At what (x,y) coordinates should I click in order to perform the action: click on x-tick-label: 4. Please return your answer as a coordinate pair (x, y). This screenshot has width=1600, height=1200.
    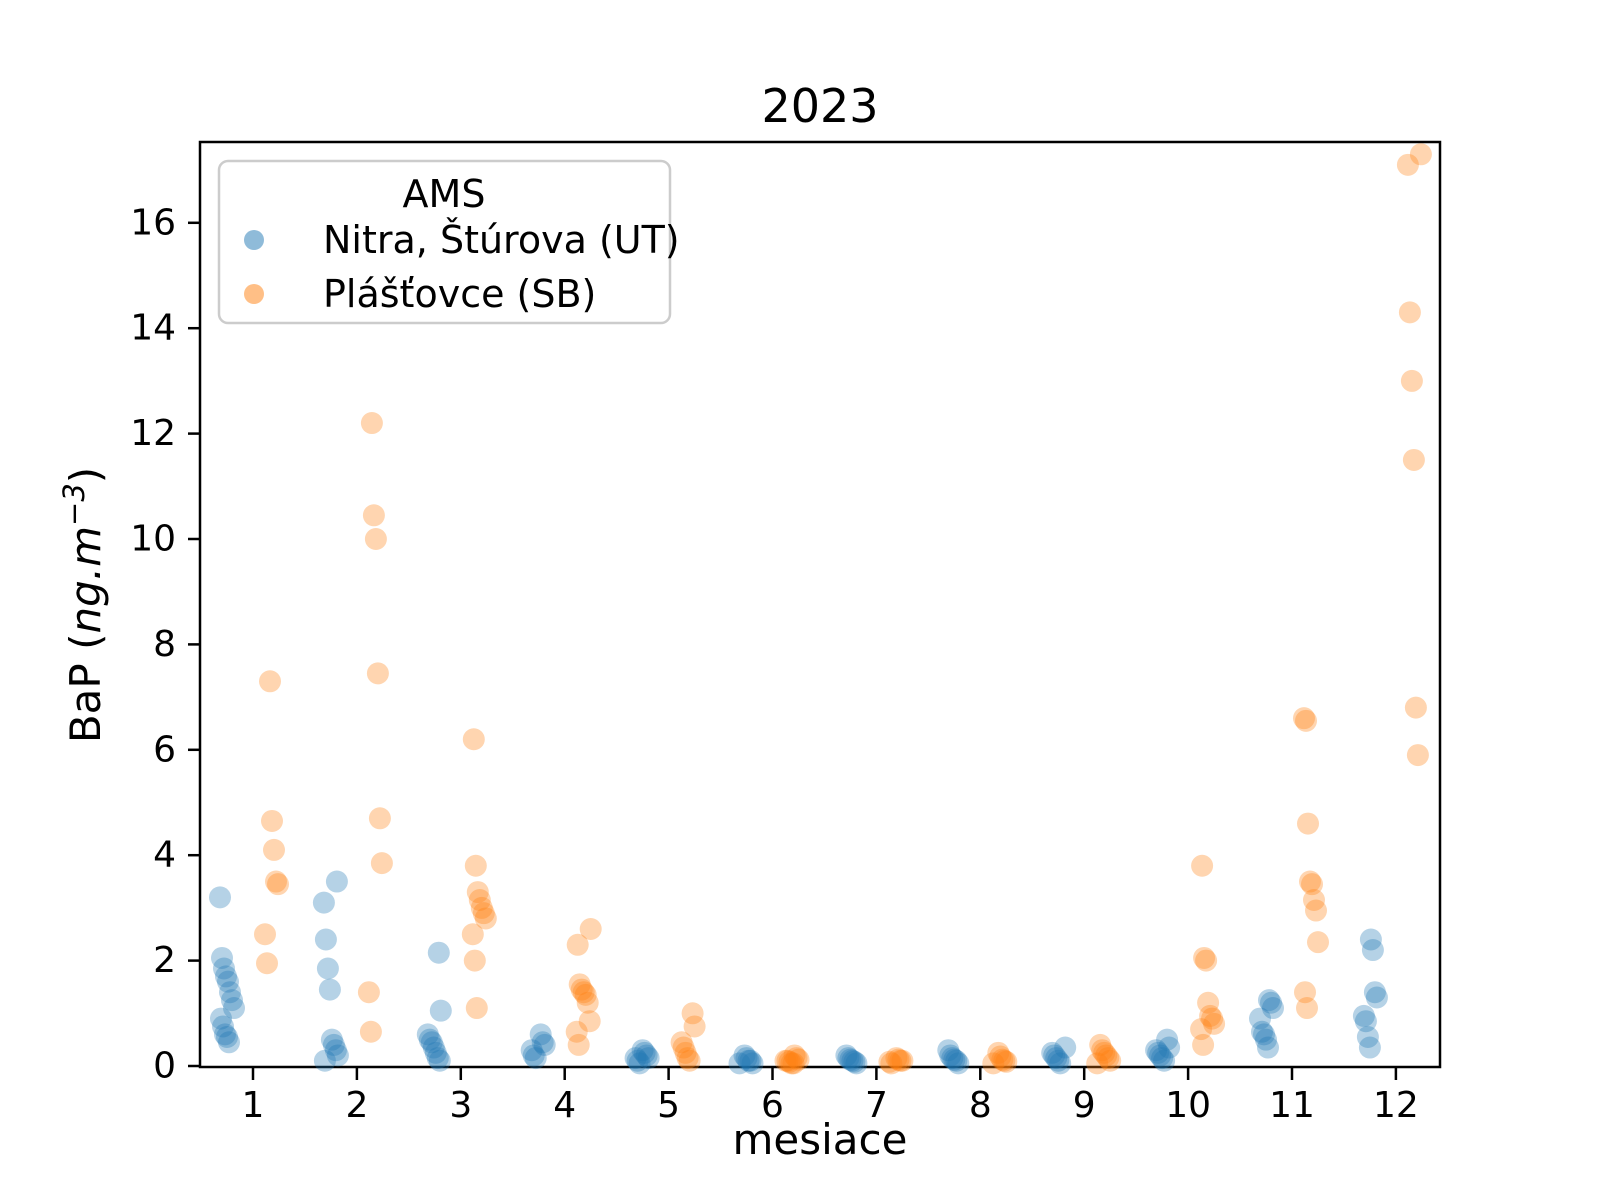
    Looking at the image, I should click on (564, 1105).